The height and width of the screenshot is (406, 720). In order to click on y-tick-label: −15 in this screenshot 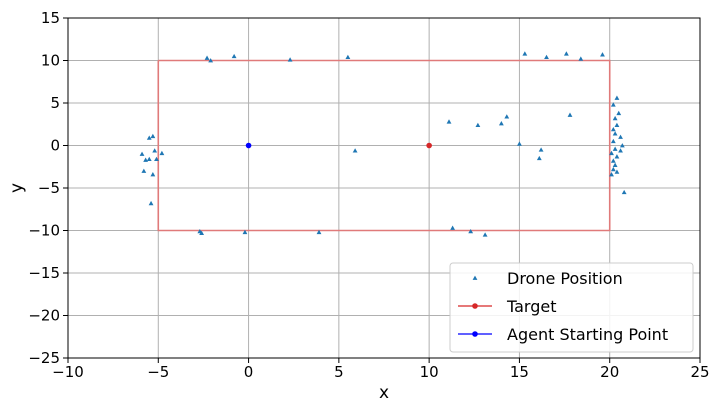, I will do `click(44, 273)`.